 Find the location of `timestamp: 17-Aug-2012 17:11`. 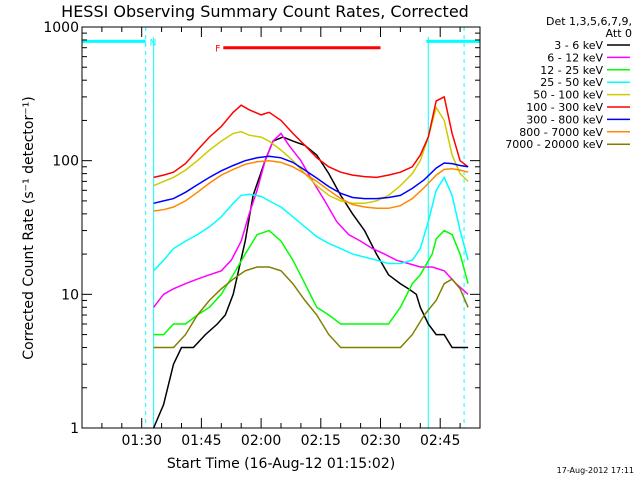

timestamp: 17-Aug-2012 17:11 is located at coordinates (595, 470).